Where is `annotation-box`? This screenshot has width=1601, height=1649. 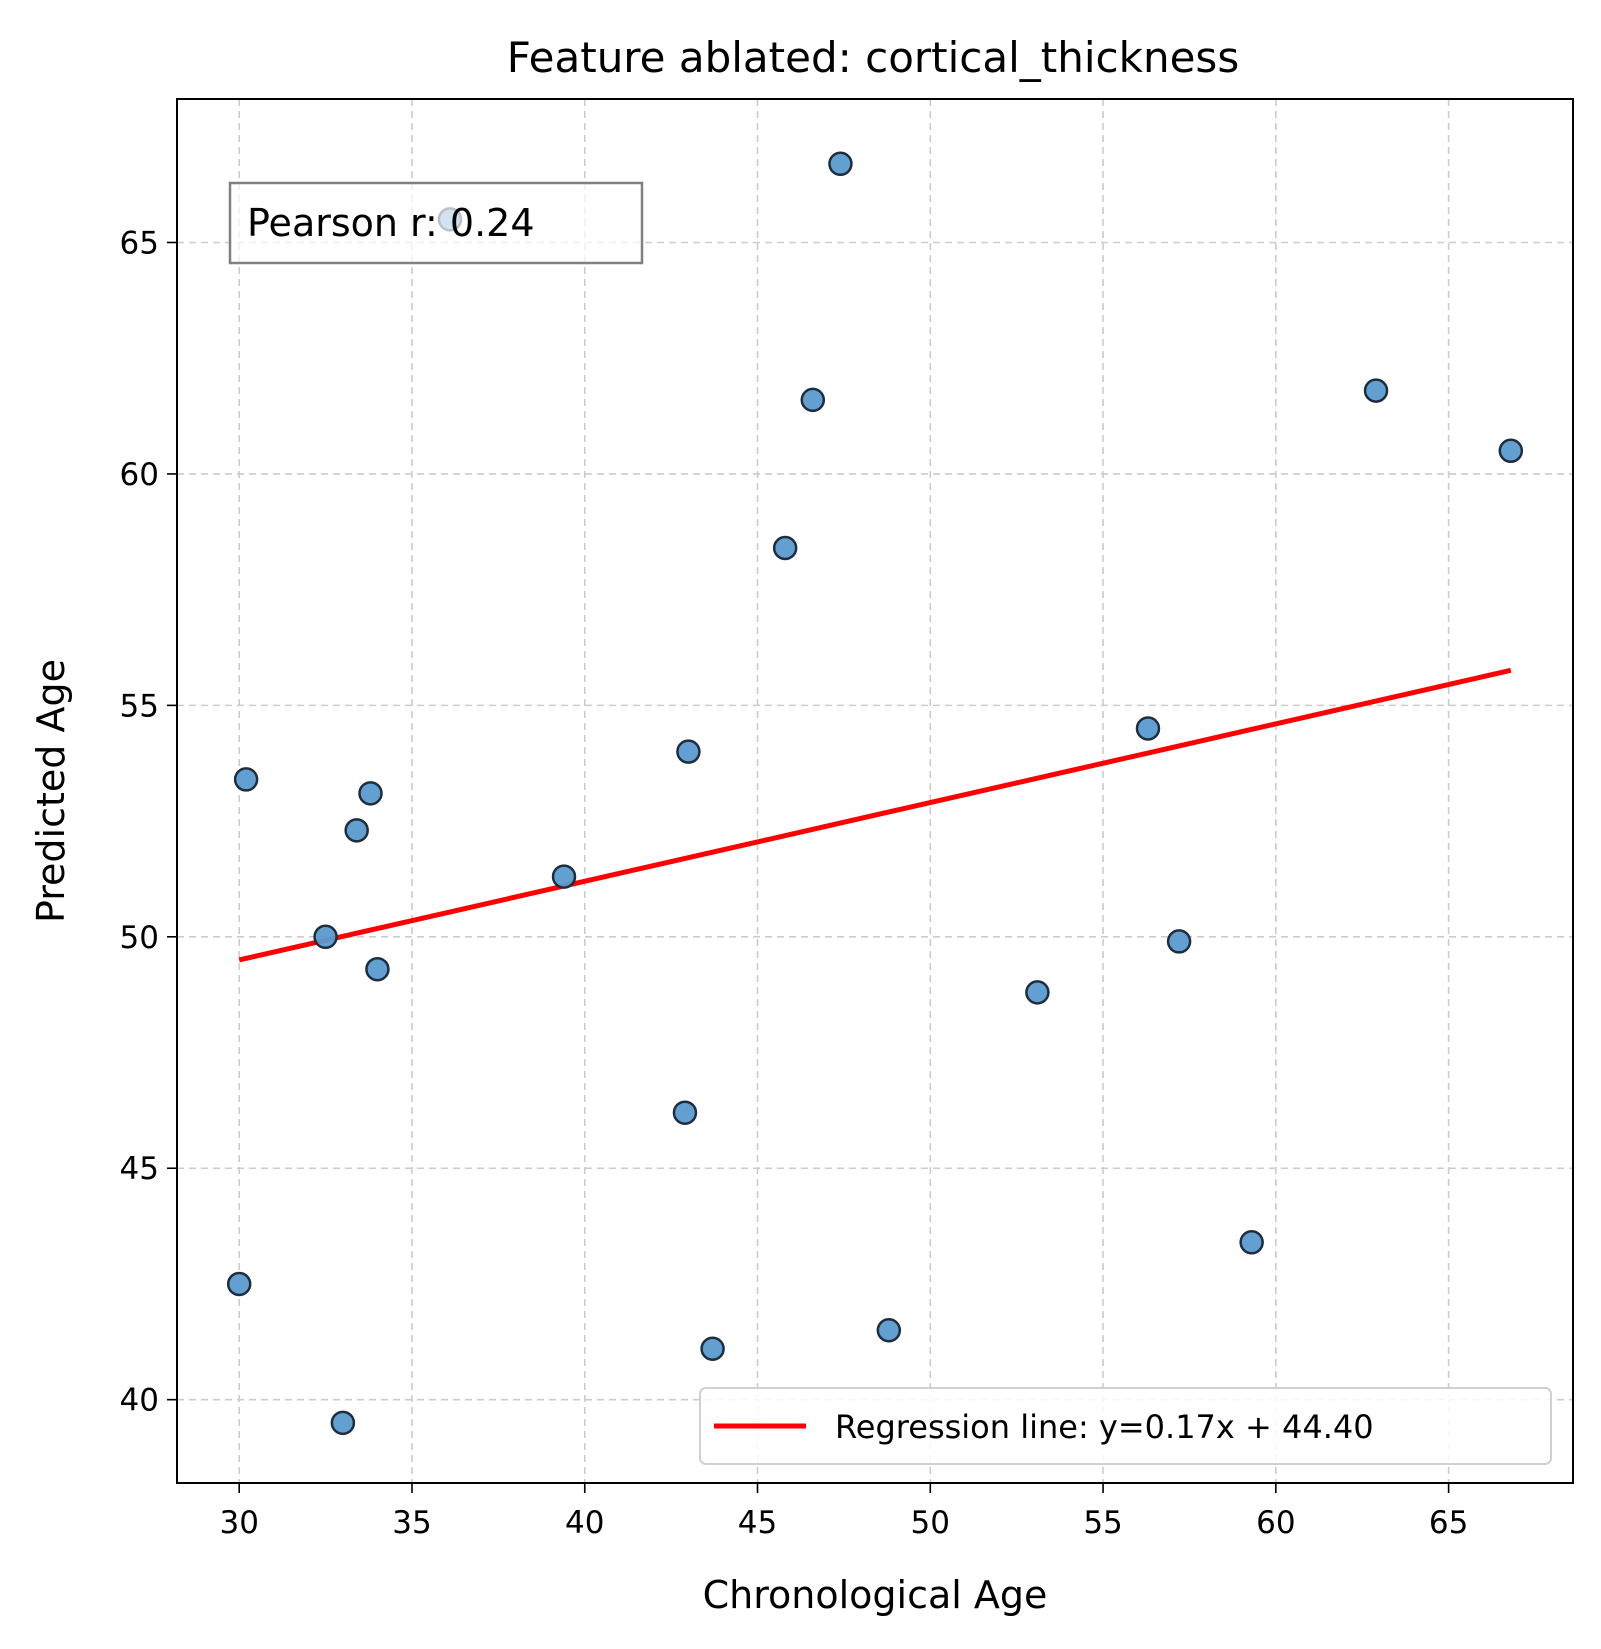
annotation-box is located at coordinates (436, 223).